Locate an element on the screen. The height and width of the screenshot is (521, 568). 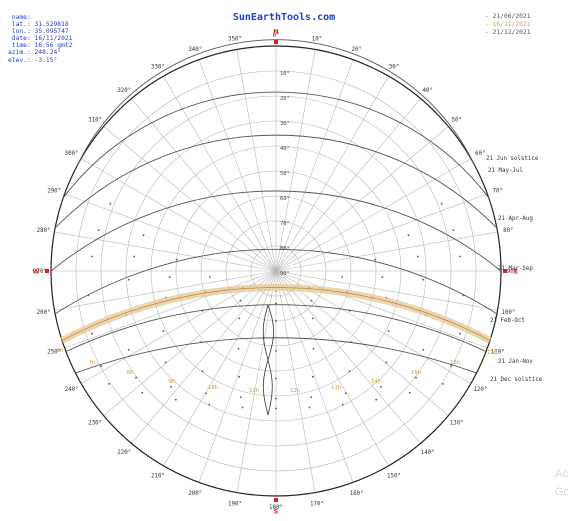
watermark-text-2: Go is located at coordinates (561, 492).